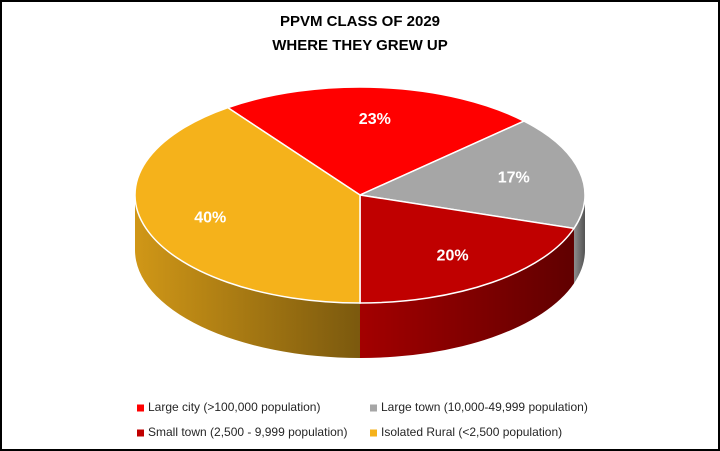  I want to click on legend-label: Large city (>100,000 population), so click(234, 407).